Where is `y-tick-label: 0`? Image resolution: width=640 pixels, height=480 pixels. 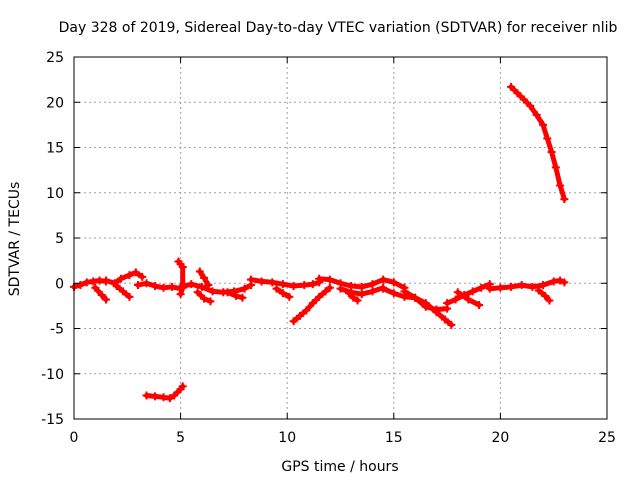 y-tick-label: 0 is located at coordinates (59, 284).